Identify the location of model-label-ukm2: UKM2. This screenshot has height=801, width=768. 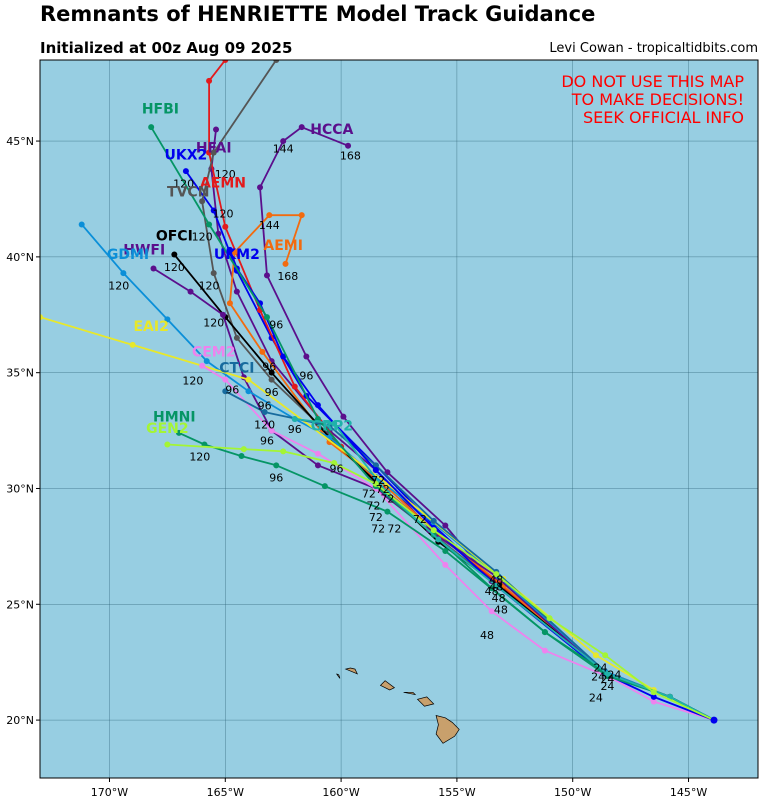
(237, 255).